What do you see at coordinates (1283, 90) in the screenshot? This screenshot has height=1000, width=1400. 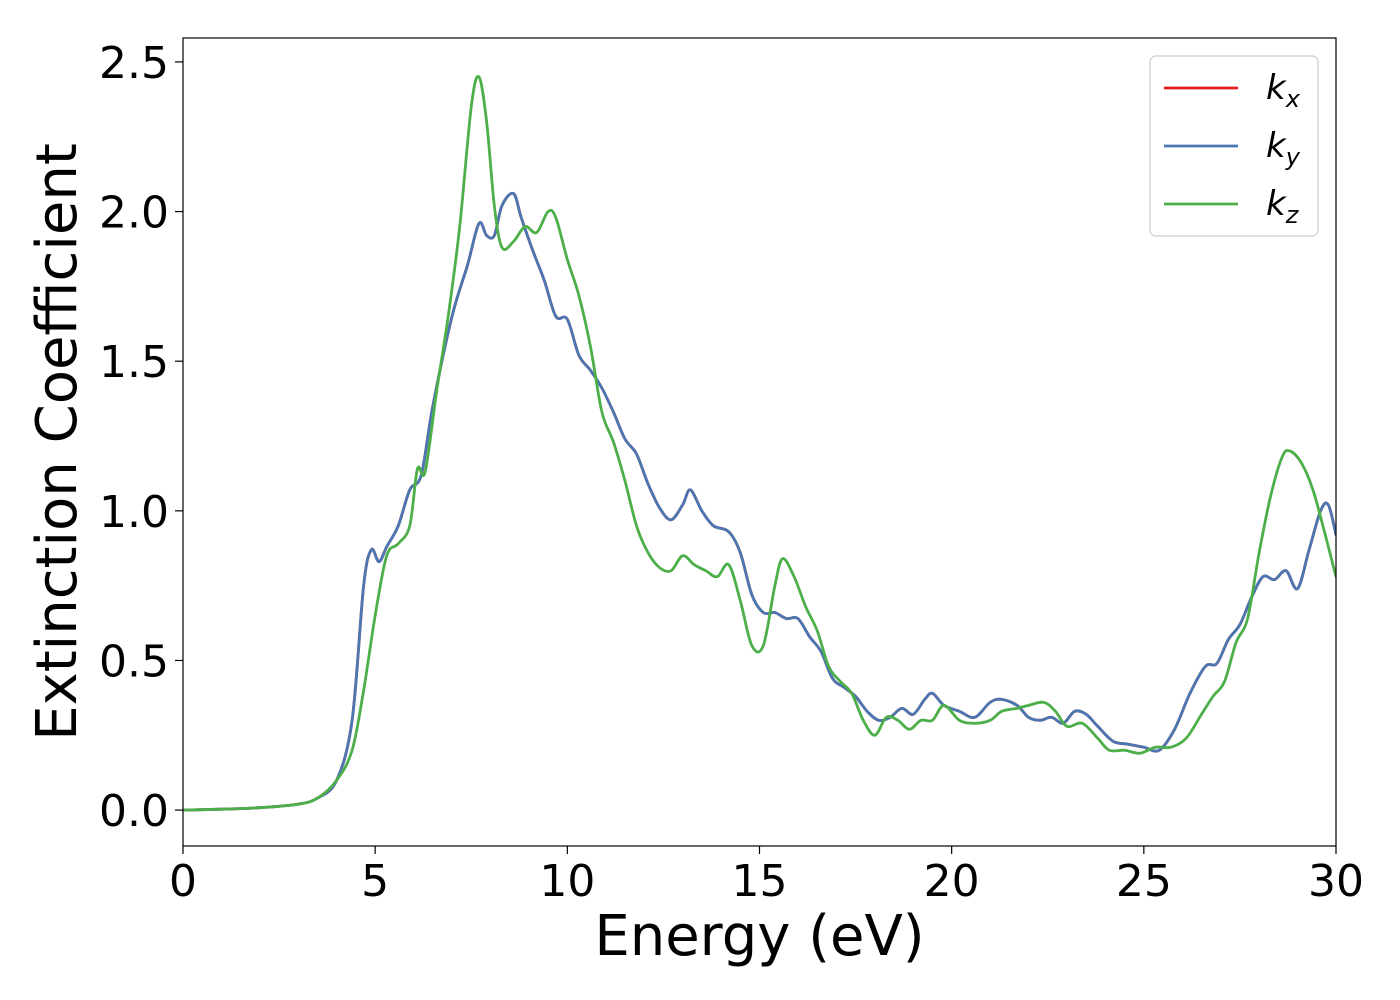 I see `legend-label-kx: kx` at bounding box center [1283, 90].